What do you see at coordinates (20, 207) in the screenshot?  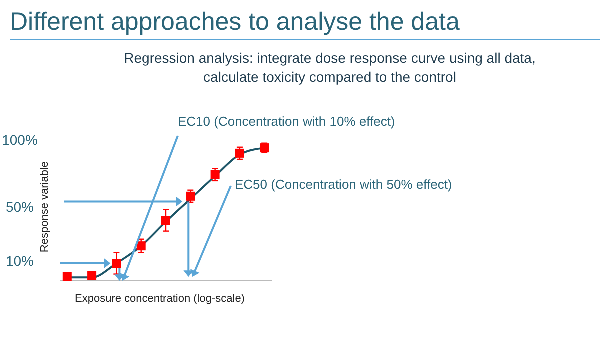 I see `y-tick-label: 50%` at bounding box center [20, 207].